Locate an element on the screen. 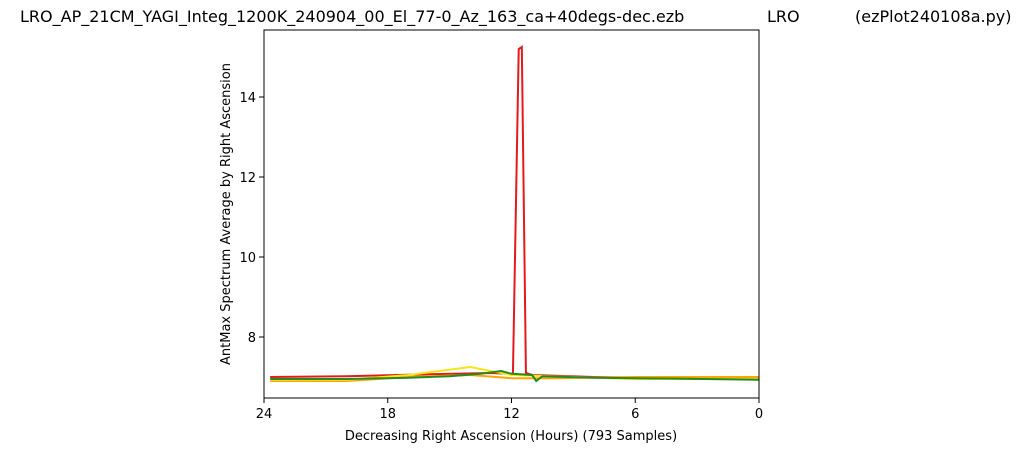 The width and height of the screenshot is (1024, 455). y-tick-label: 8 is located at coordinates (252, 338).